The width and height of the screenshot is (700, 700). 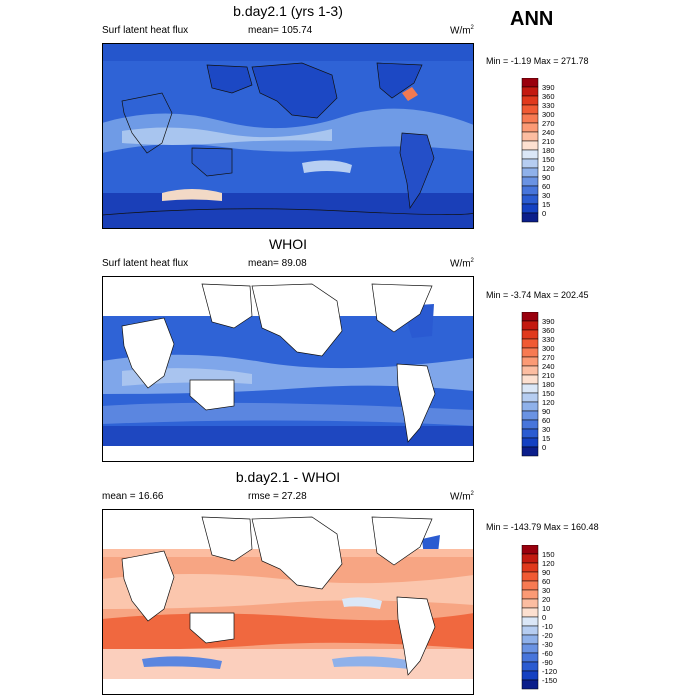 What do you see at coordinates (547, 653) in the screenshot?
I see `colorbar-label: -60` at bounding box center [547, 653].